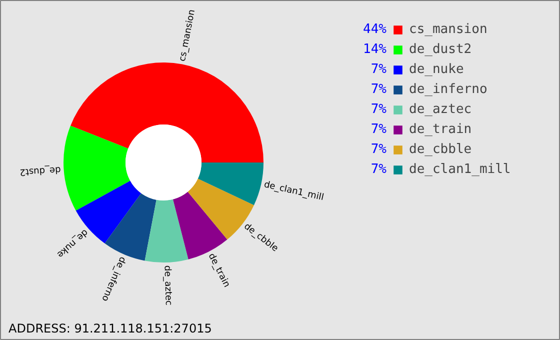  What do you see at coordinates (440, 109) in the screenshot?
I see `legend-label: de_aztec` at bounding box center [440, 109].